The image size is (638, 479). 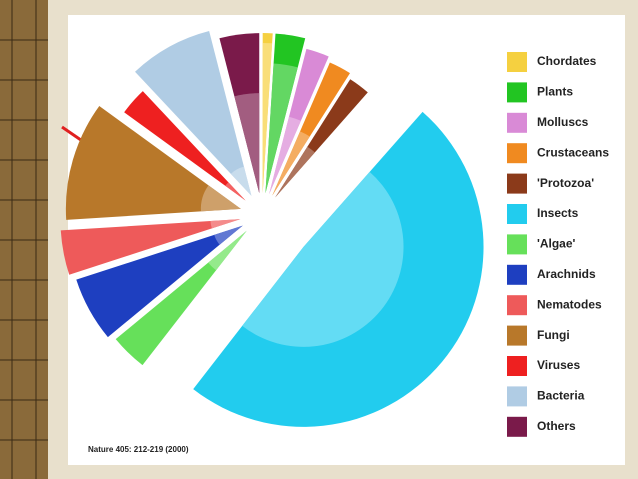 I want to click on legend-label: Fungi, so click(x=553, y=335).